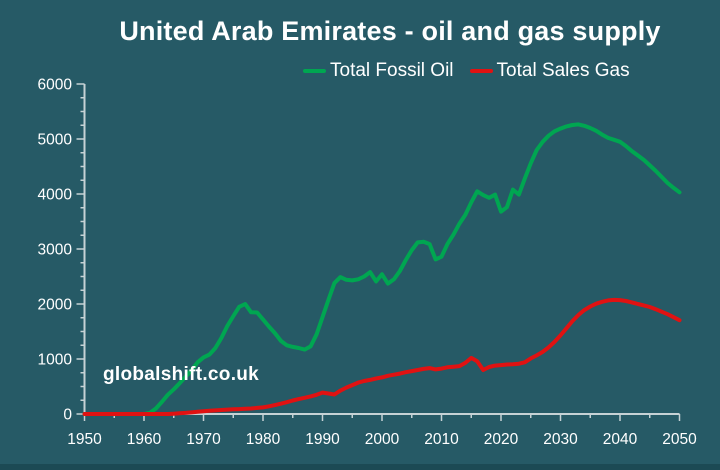  I want to click on x-tick-label: 1950, so click(84, 439).